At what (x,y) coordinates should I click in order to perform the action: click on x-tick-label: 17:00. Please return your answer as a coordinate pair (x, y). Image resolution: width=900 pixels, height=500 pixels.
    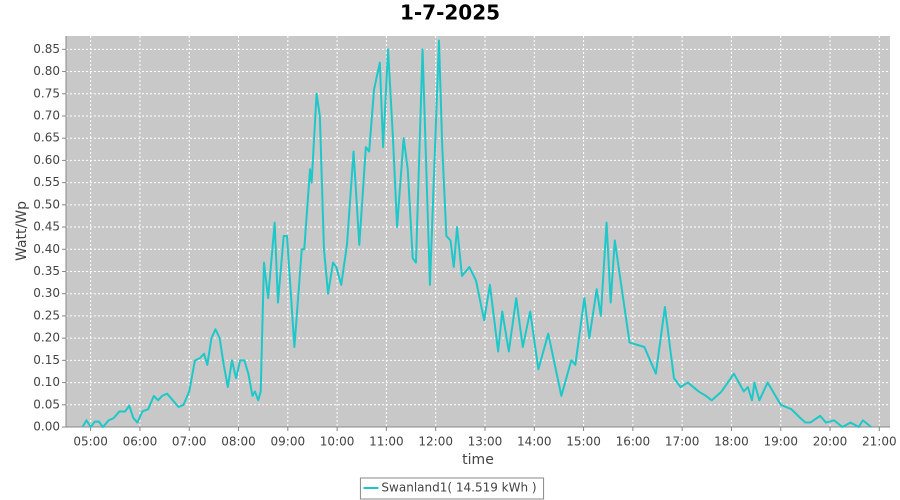
    Looking at the image, I should click on (682, 442).